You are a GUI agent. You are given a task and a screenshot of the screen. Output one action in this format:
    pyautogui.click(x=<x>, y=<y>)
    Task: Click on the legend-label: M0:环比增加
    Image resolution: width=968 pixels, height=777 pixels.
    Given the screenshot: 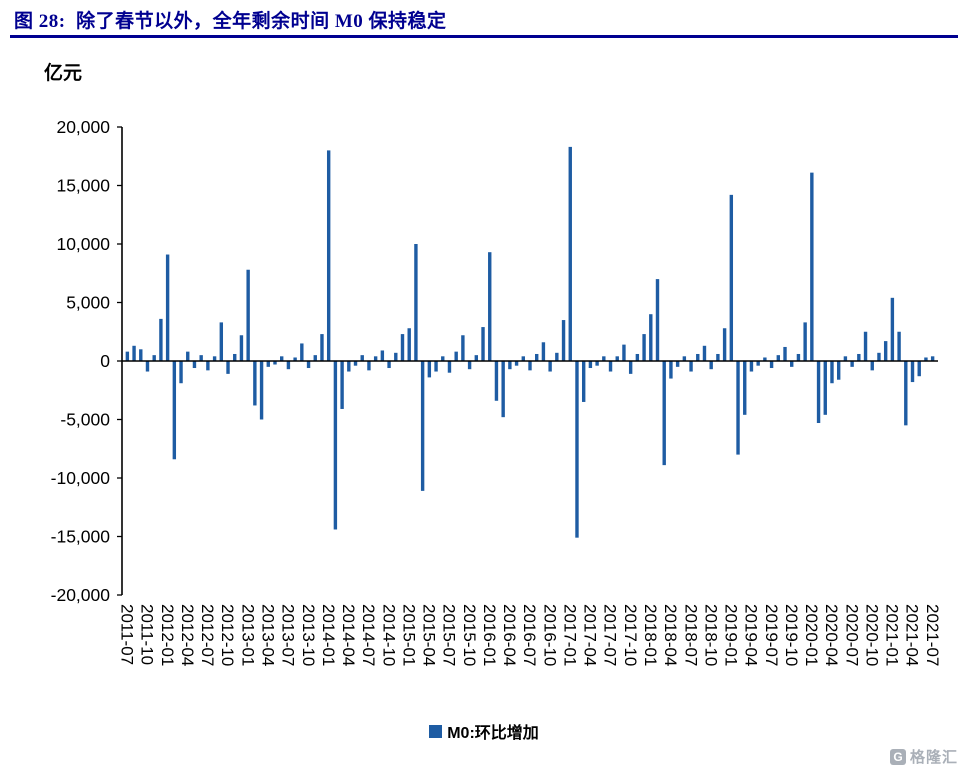 What is the action you would take?
    pyautogui.click(x=493, y=733)
    